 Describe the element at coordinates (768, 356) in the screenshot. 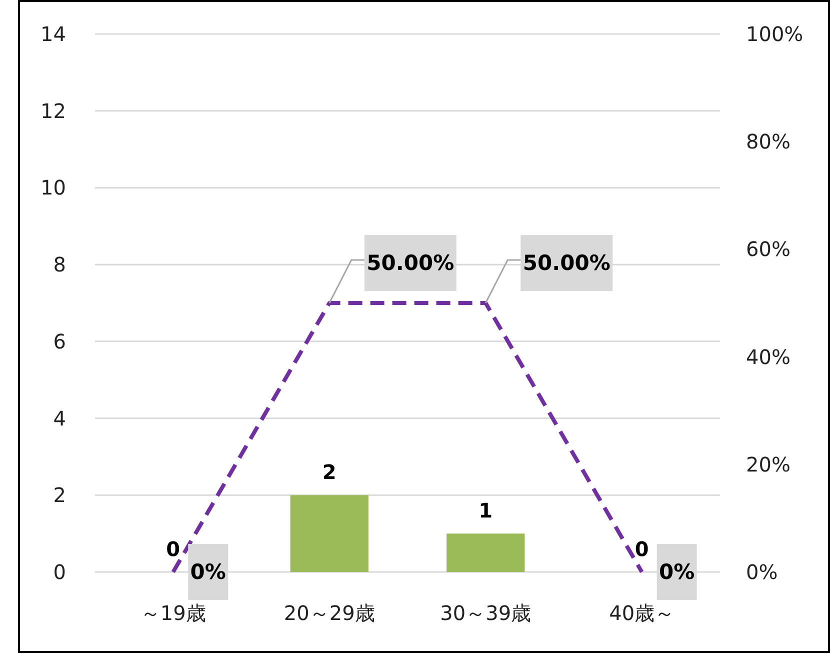

I see `y2-tick-label: 40%` at that location.